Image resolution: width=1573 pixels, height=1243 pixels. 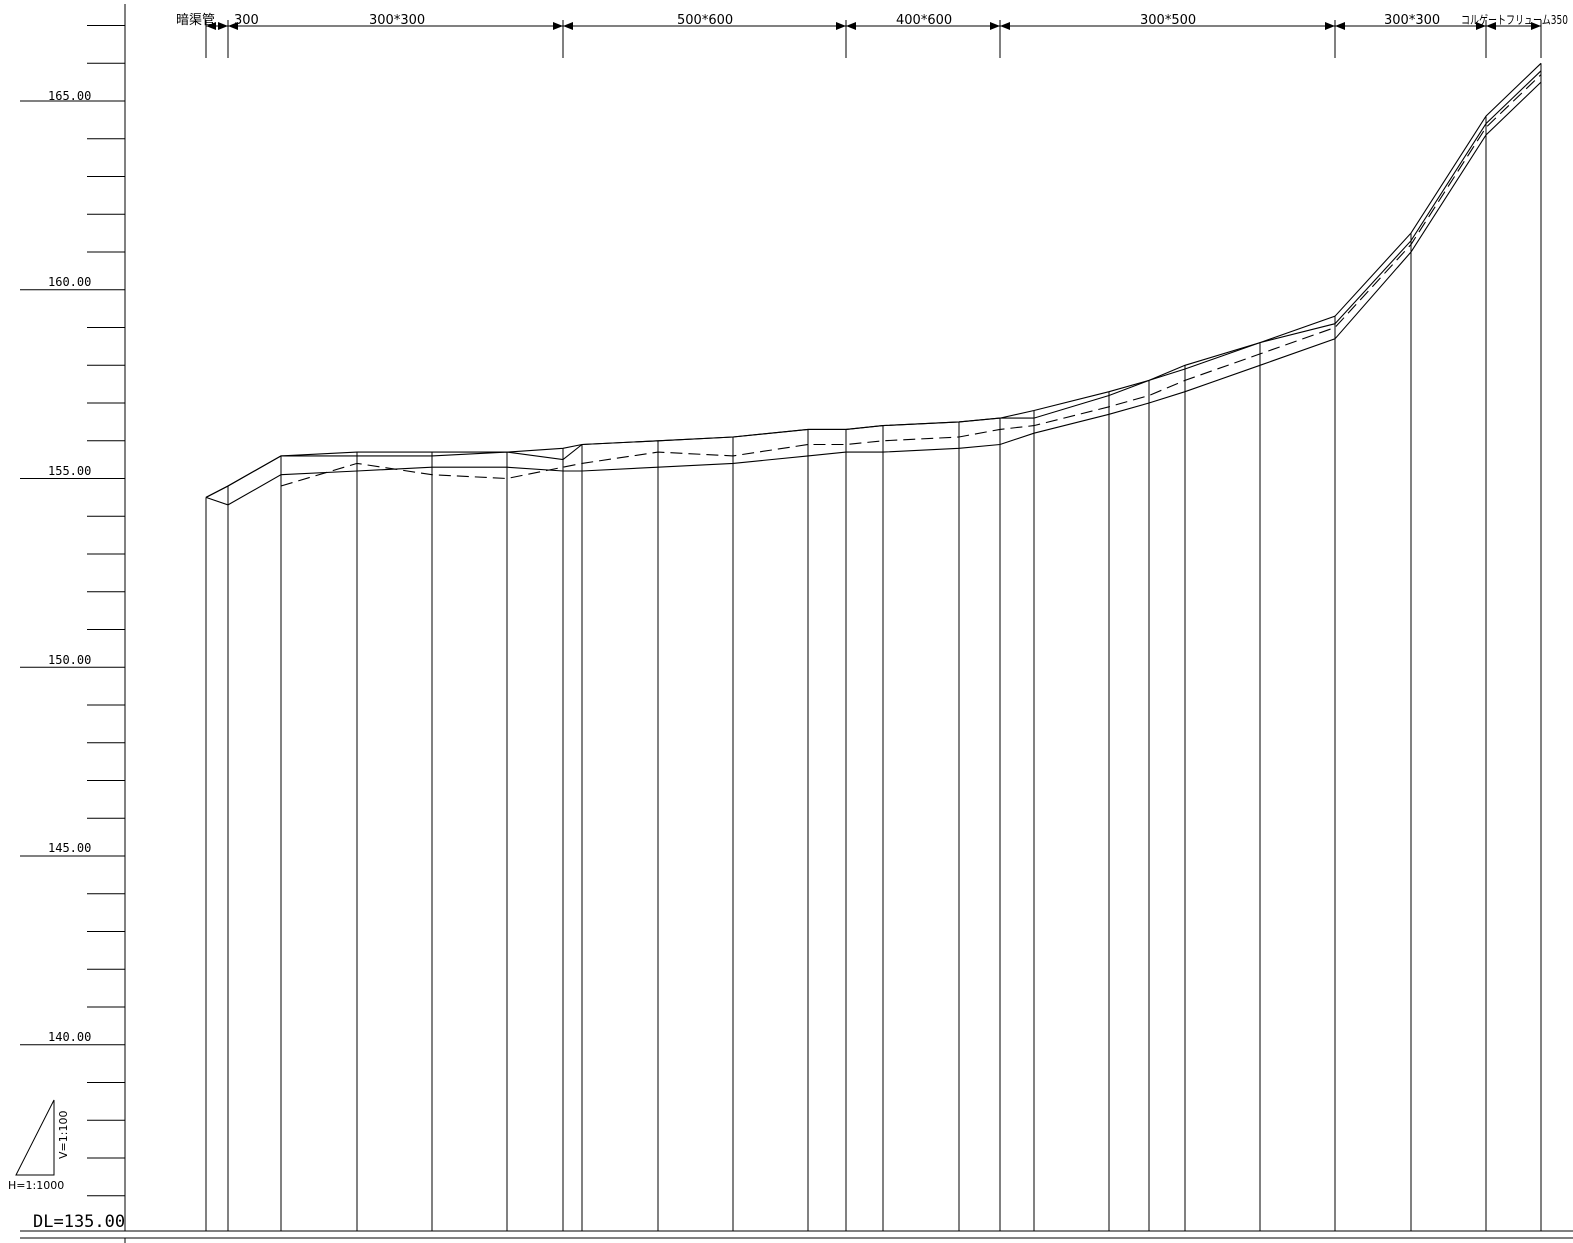 I want to click on section-label-300x300-a: 300*300, so click(x=397, y=20).